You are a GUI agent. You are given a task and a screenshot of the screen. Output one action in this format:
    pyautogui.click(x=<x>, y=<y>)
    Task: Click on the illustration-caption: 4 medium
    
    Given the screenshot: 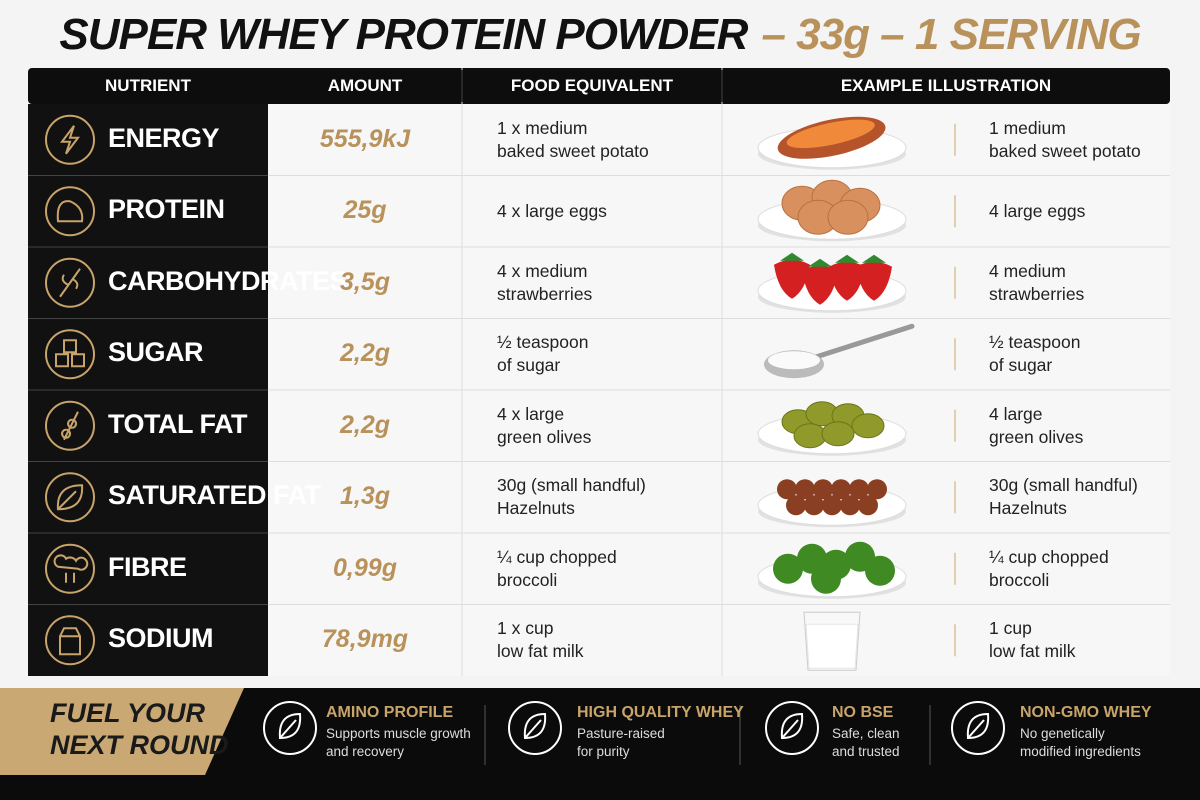 What is the action you would take?
    pyautogui.click(x=1027, y=270)
    